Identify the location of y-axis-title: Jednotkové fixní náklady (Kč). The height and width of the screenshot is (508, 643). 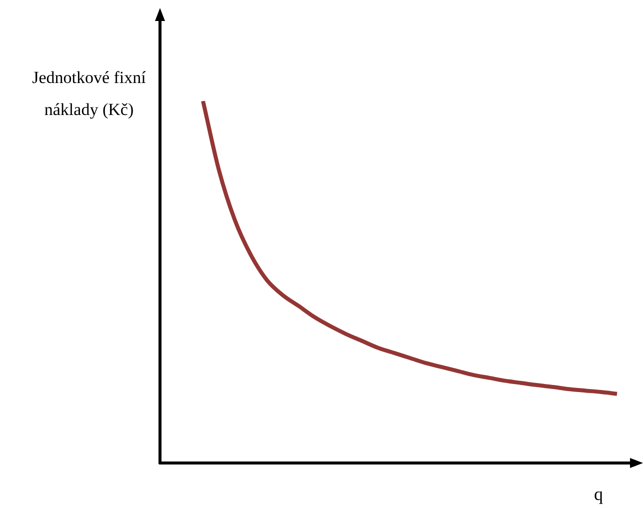
(89, 94).